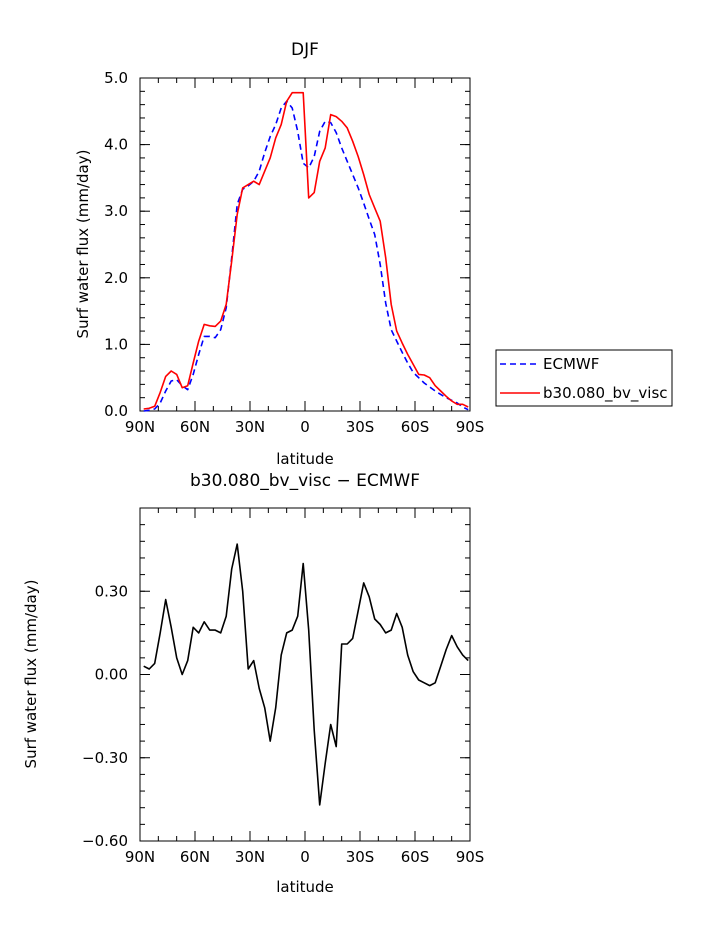 The width and height of the screenshot is (723, 935). I want to click on legend-label-model: b30.080_bv_visc, so click(605, 393).